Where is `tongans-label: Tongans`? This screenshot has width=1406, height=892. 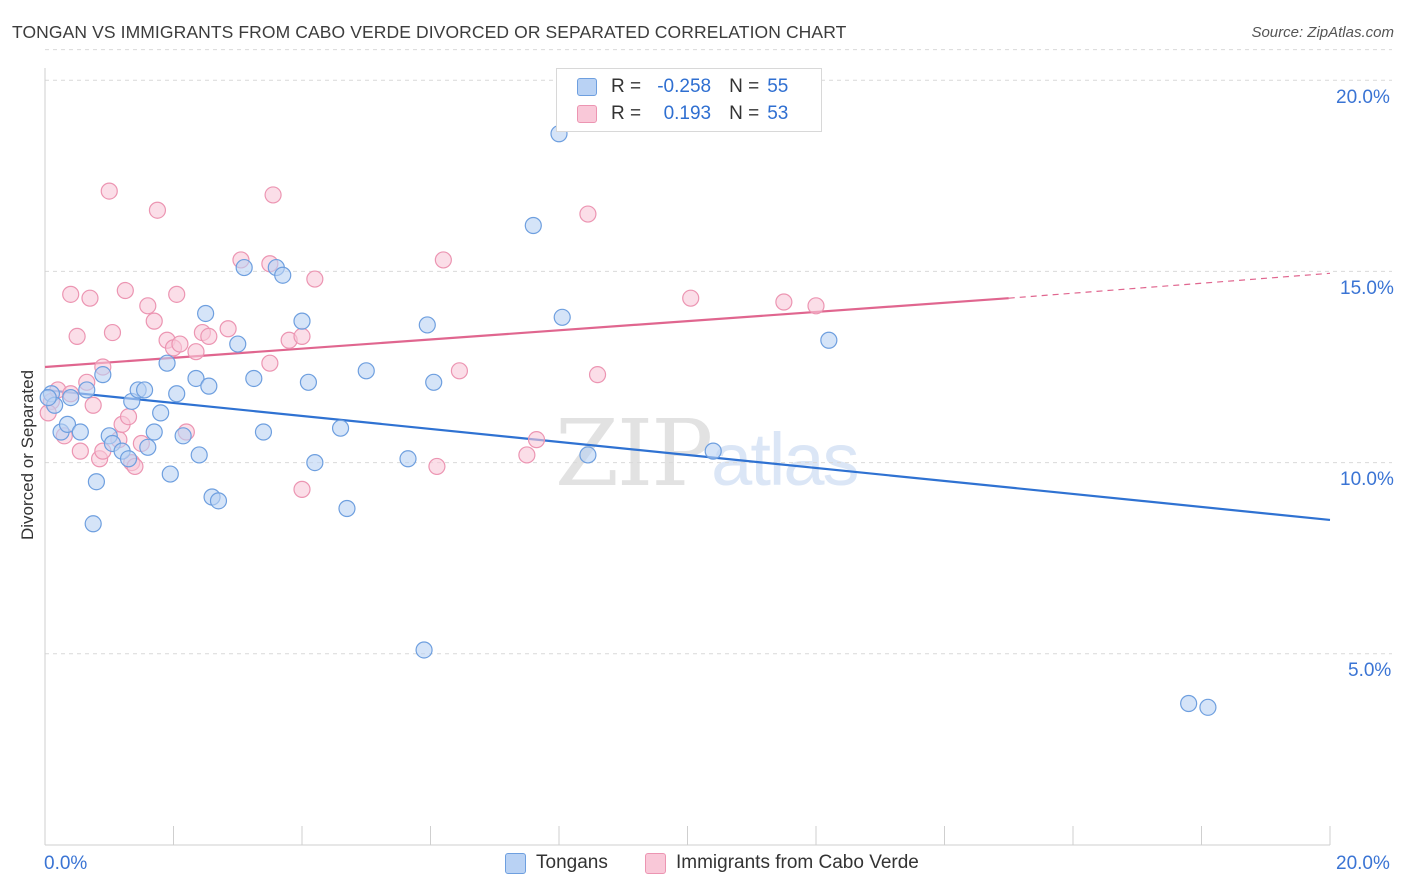 tongans-label: Tongans is located at coordinates (572, 862).